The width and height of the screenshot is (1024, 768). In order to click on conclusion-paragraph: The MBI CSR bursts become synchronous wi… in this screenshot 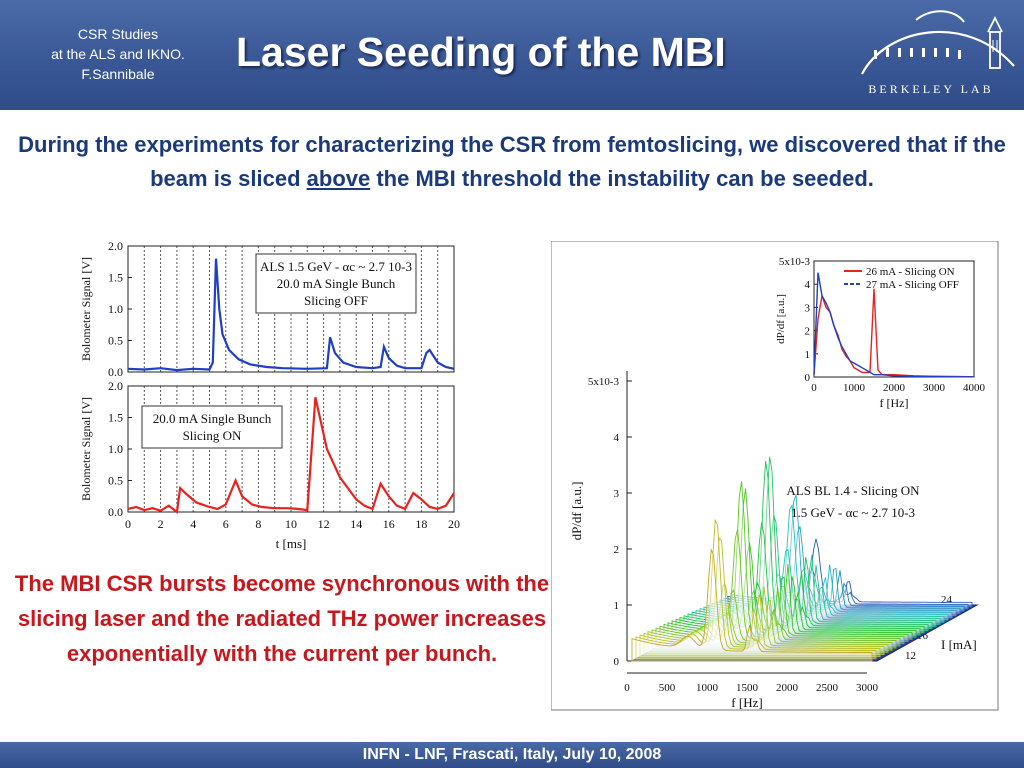, I will do `click(282, 618)`.